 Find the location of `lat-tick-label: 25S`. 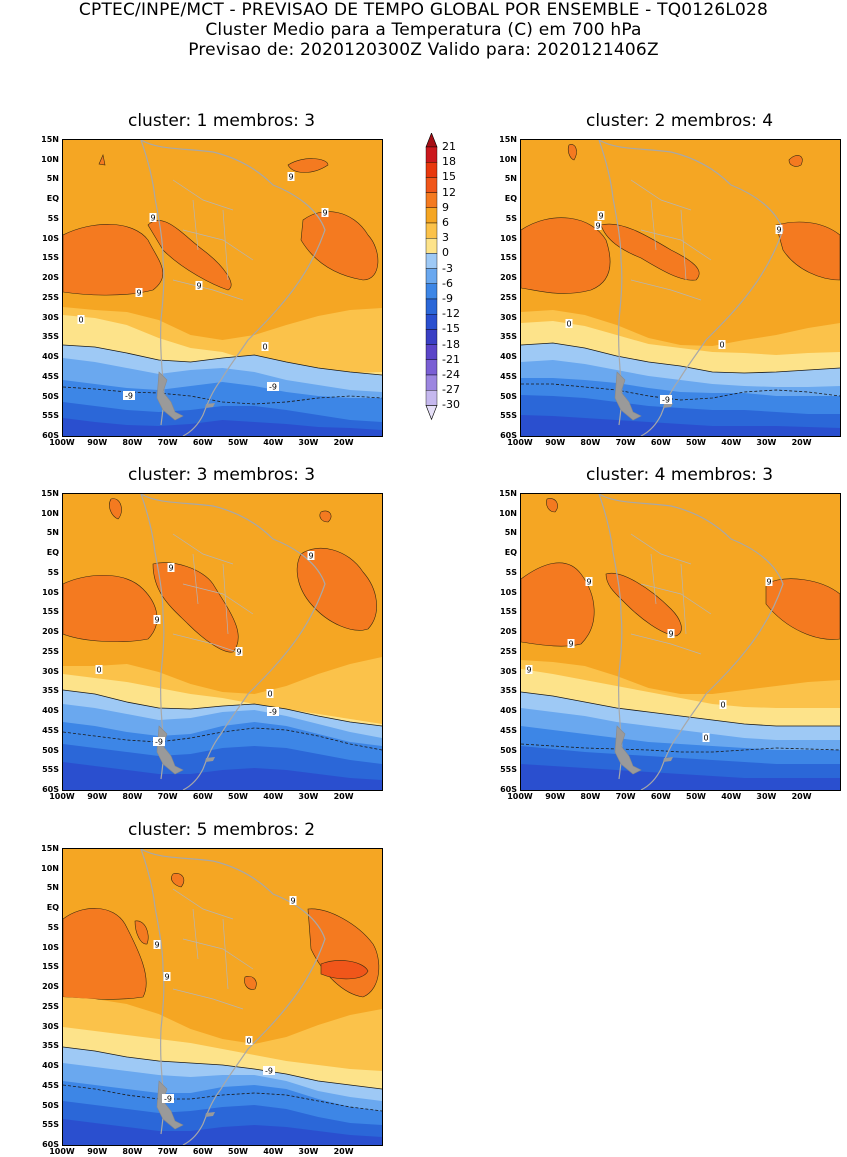

lat-tick-label: 25S is located at coordinates (50, 651).